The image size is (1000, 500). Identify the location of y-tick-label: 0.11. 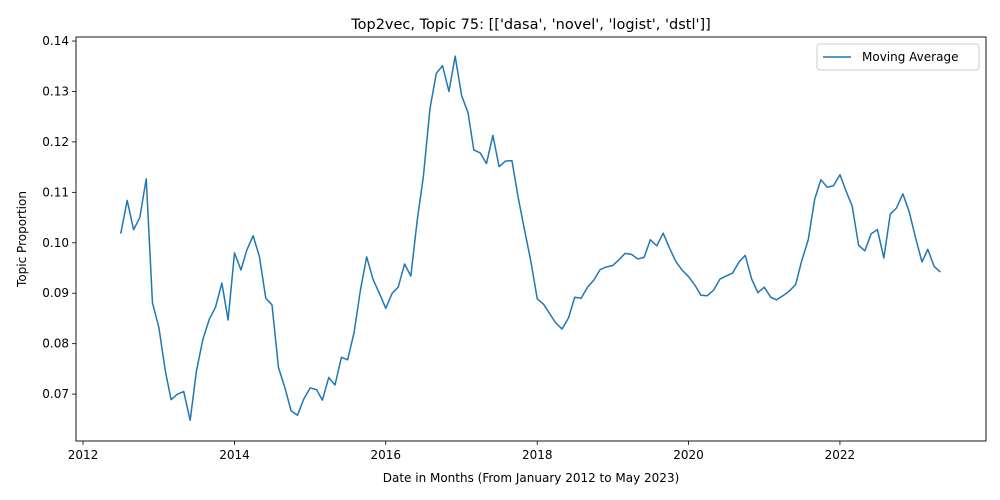
(55, 192).